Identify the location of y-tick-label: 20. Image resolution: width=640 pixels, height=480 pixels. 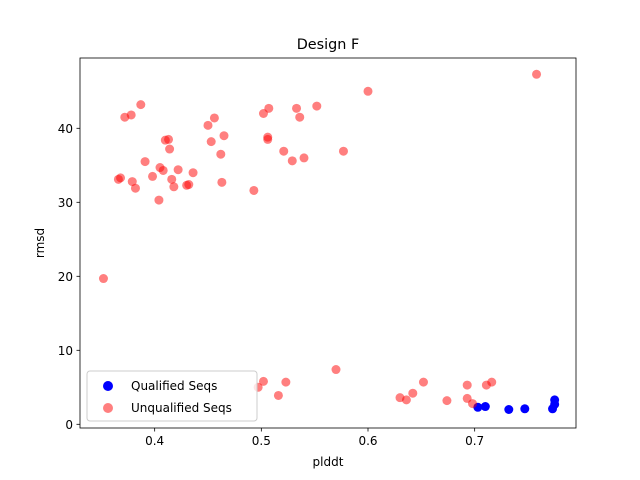
(65, 277).